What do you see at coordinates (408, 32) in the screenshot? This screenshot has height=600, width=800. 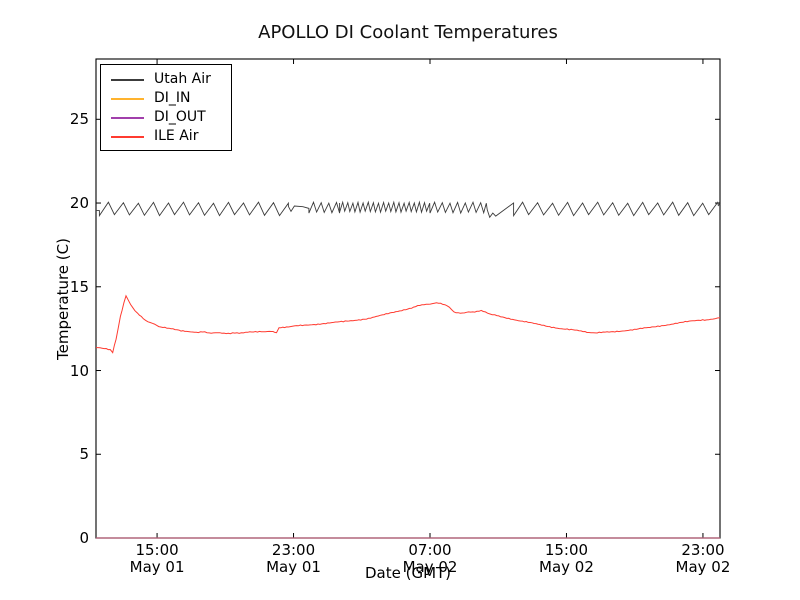 I see `chart-title: APOLLO DI Coolant Temperatures` at bounding box center [408, 32].